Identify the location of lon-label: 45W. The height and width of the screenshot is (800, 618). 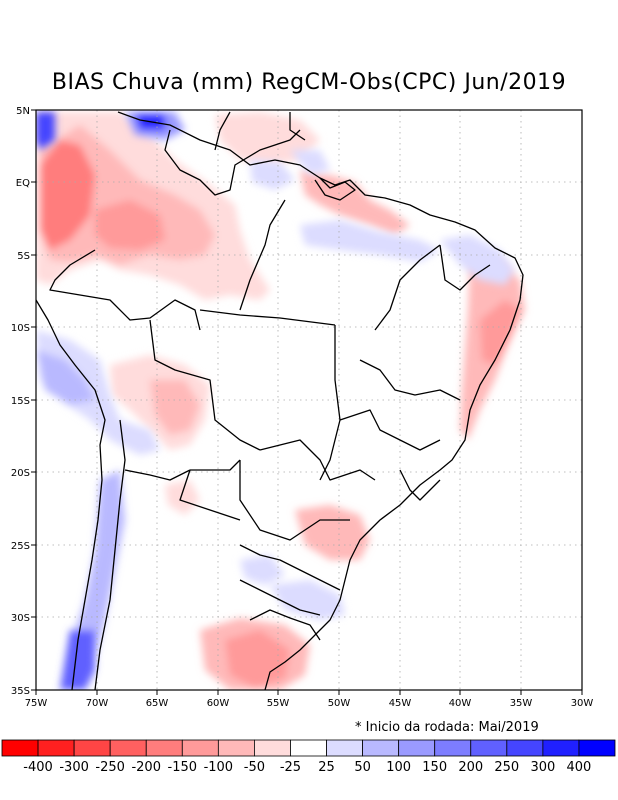
(400, 703).